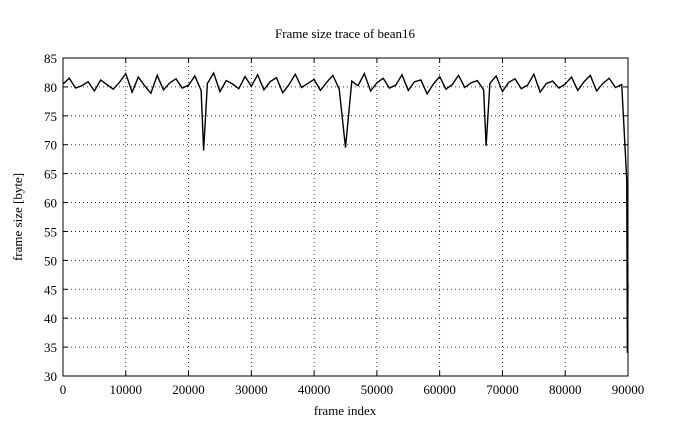 The height and width of the screenshot is (434, 695). Describe the element at coordinates (50, 289) in the screenshot. I see `y-tick-label: 45` at that location.